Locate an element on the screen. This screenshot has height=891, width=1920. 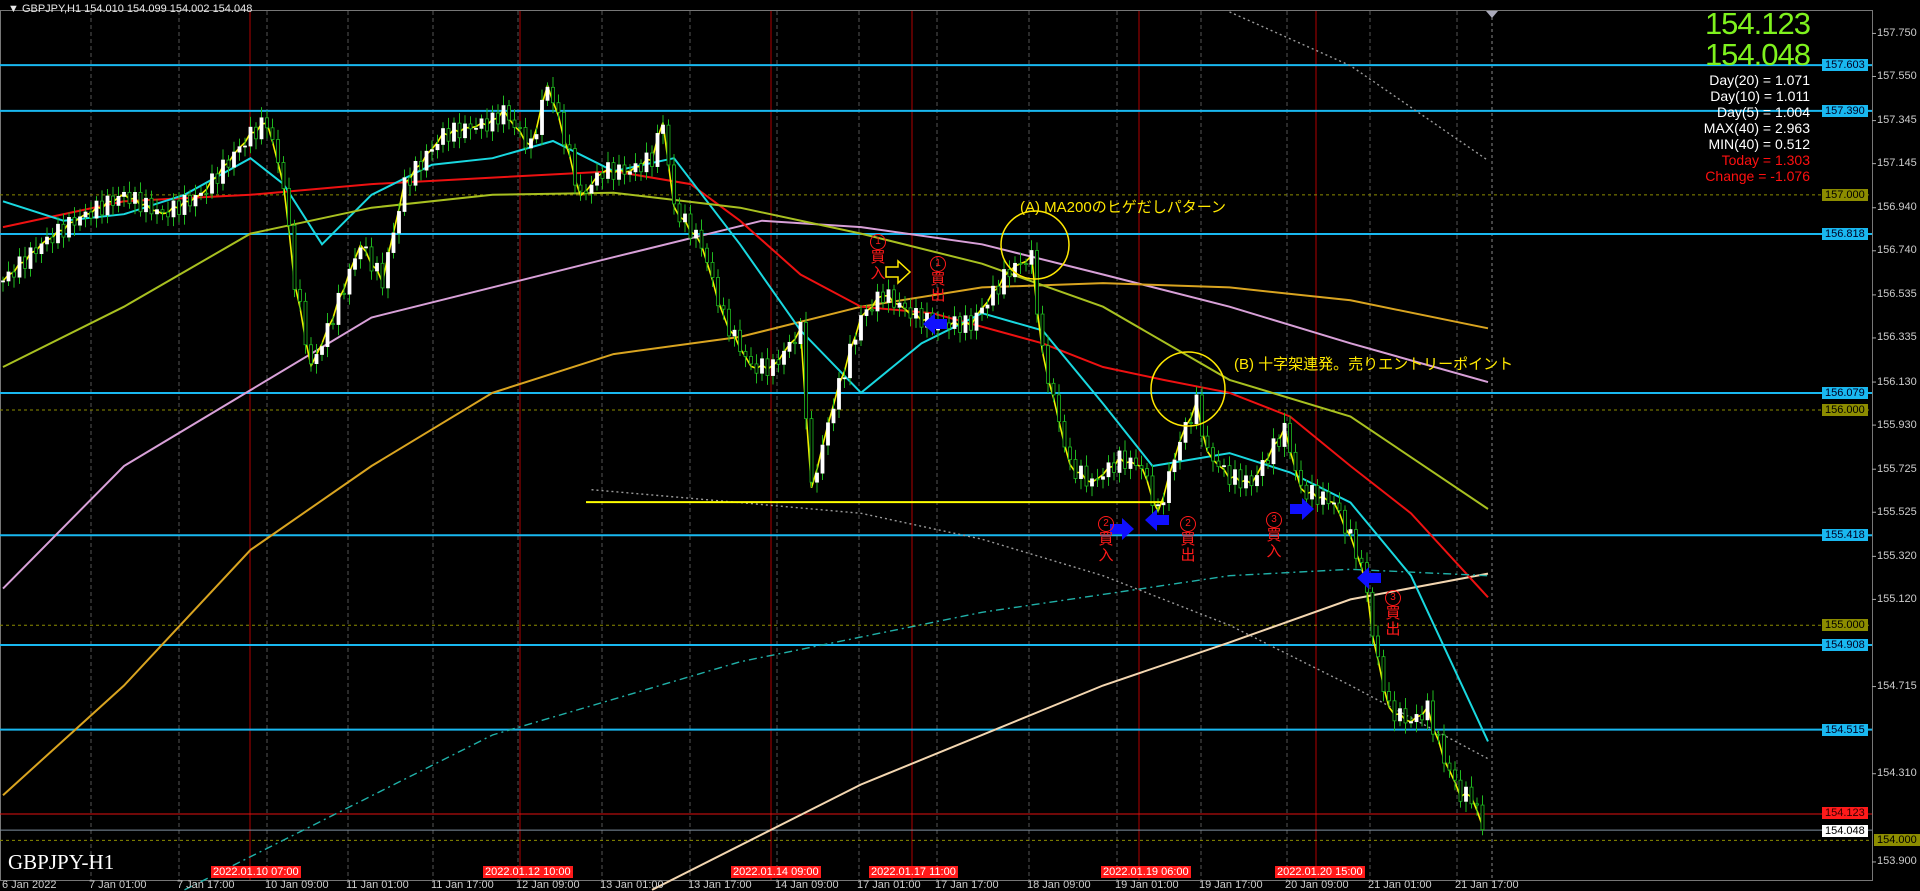
signal-char: 入 is located at coordinates (1274, 551).